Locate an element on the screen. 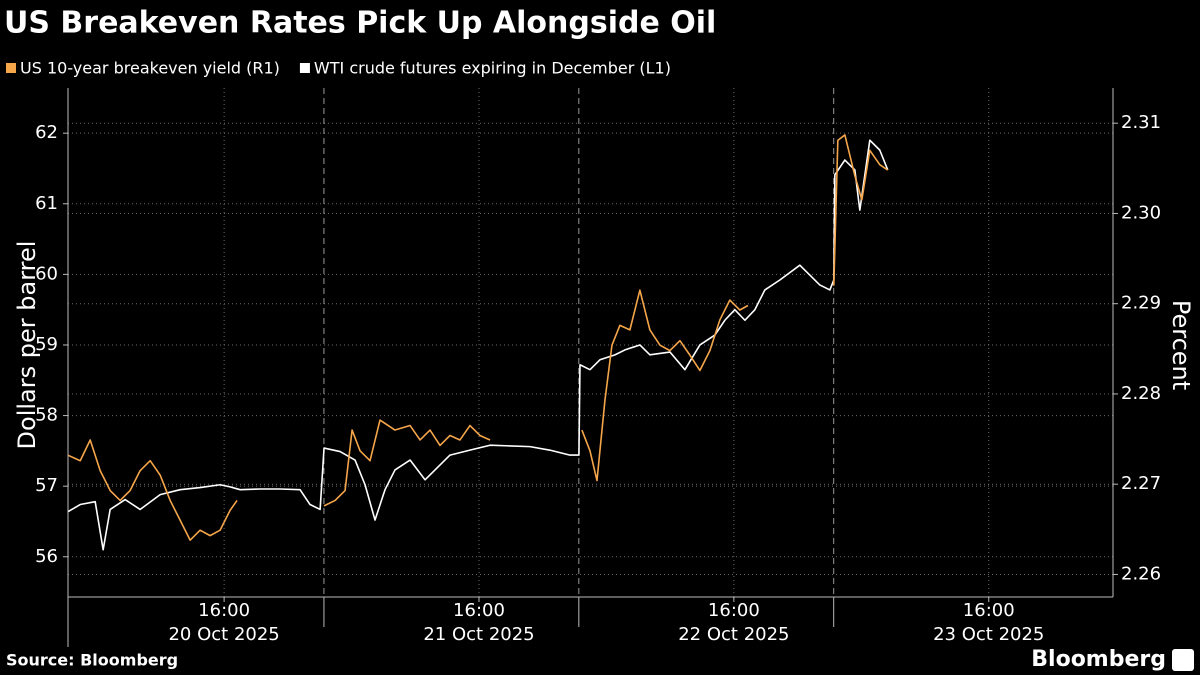  brand-icon is located at coordinates (1183, 660).